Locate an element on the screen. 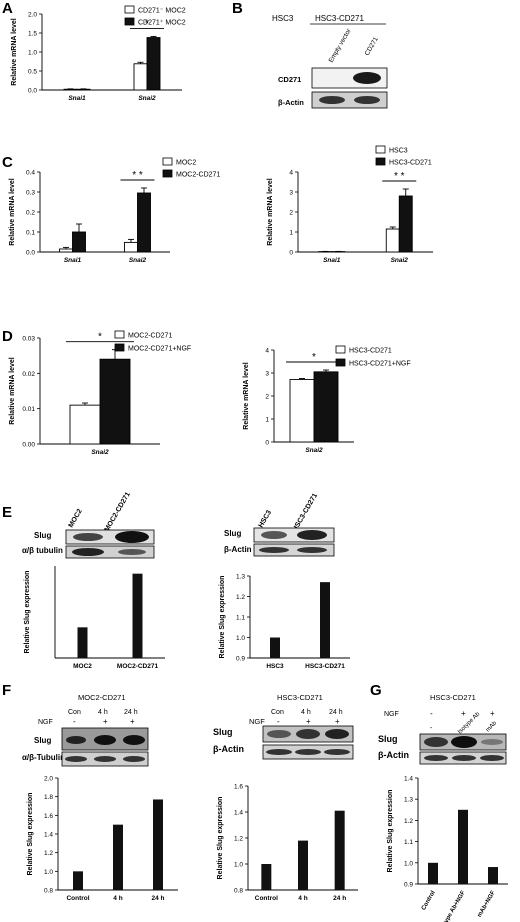 The height and width of the screenshot is (922, 520). blot-b-cell-line-1: HSC3 is located at coordinates (283, 18).